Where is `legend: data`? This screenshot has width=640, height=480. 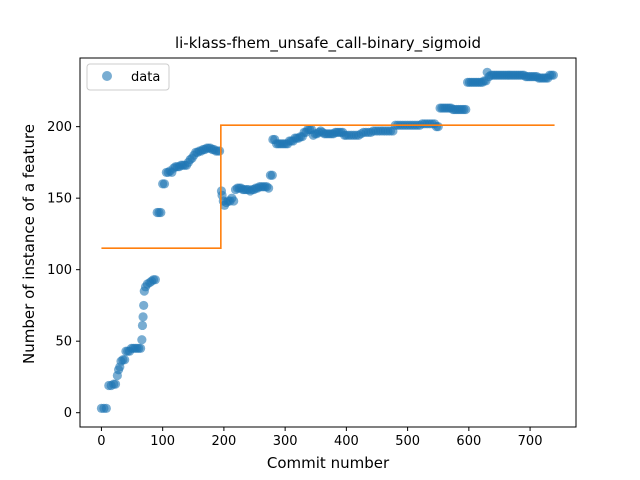
legend: data is located at coordinates (128, 77).